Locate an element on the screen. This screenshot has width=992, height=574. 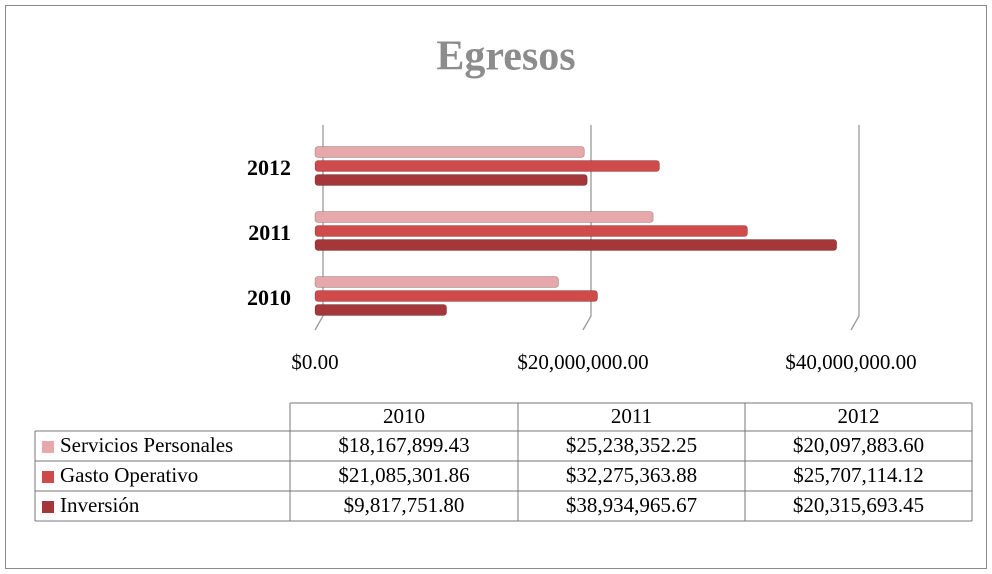
x-tick-label: $40,000,000.00 is located at coordinates (850, 362).